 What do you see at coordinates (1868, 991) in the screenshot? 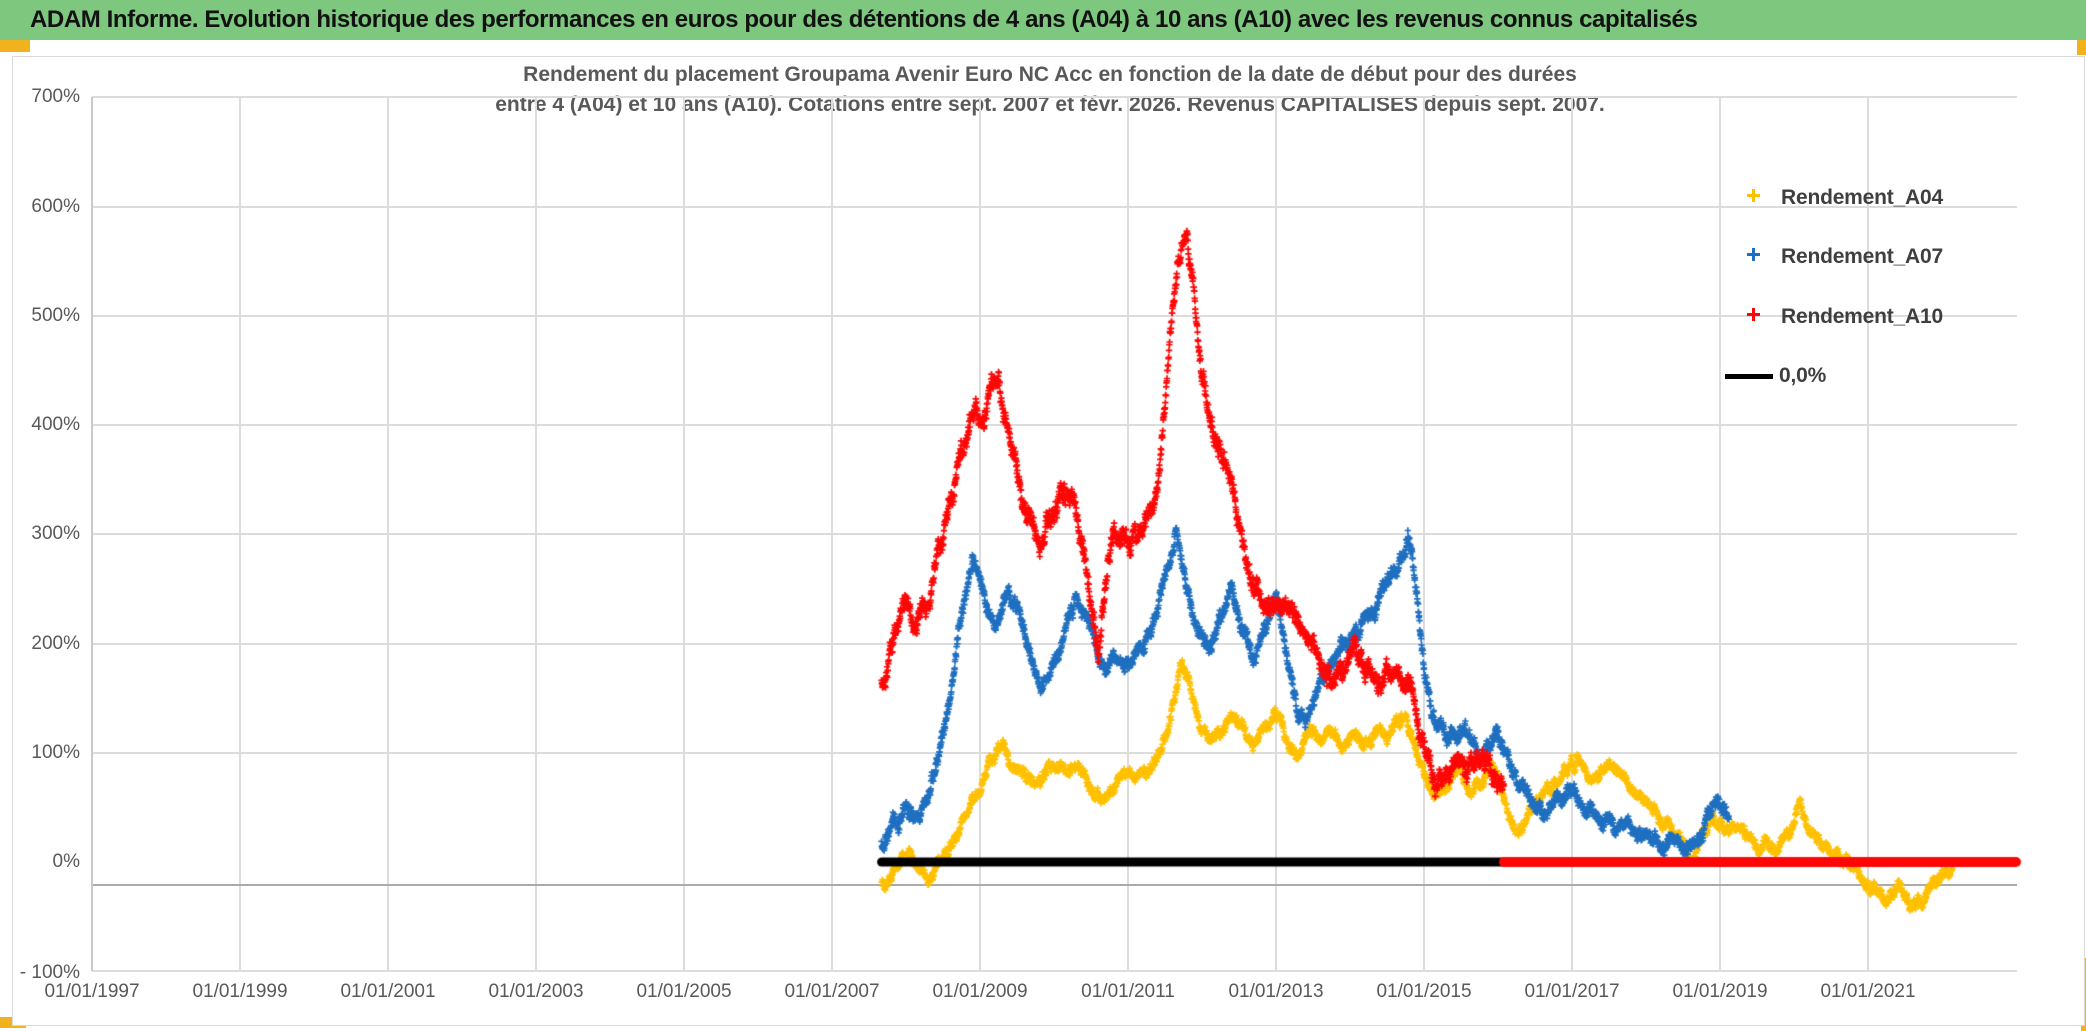
I see `x-axis-tick-label: 01/01/2021` at bounding box center [1868, 991].